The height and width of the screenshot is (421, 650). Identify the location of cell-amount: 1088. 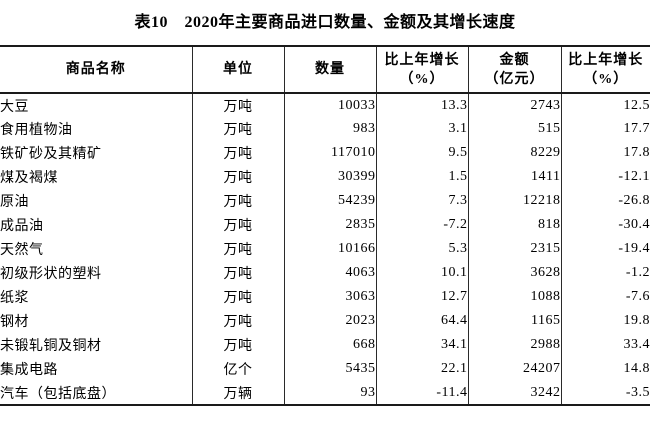
(515, 297).